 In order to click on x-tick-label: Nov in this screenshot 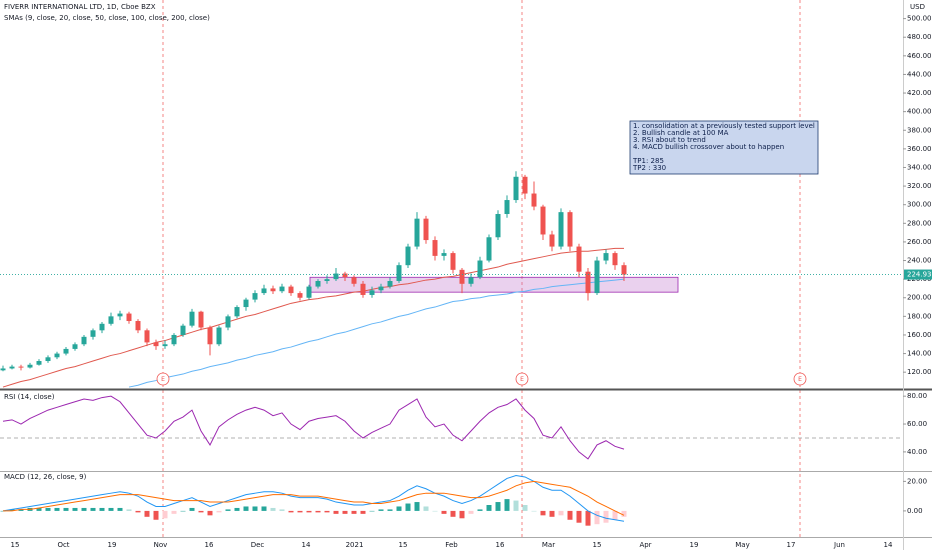, I will do `click(161, 545)`.